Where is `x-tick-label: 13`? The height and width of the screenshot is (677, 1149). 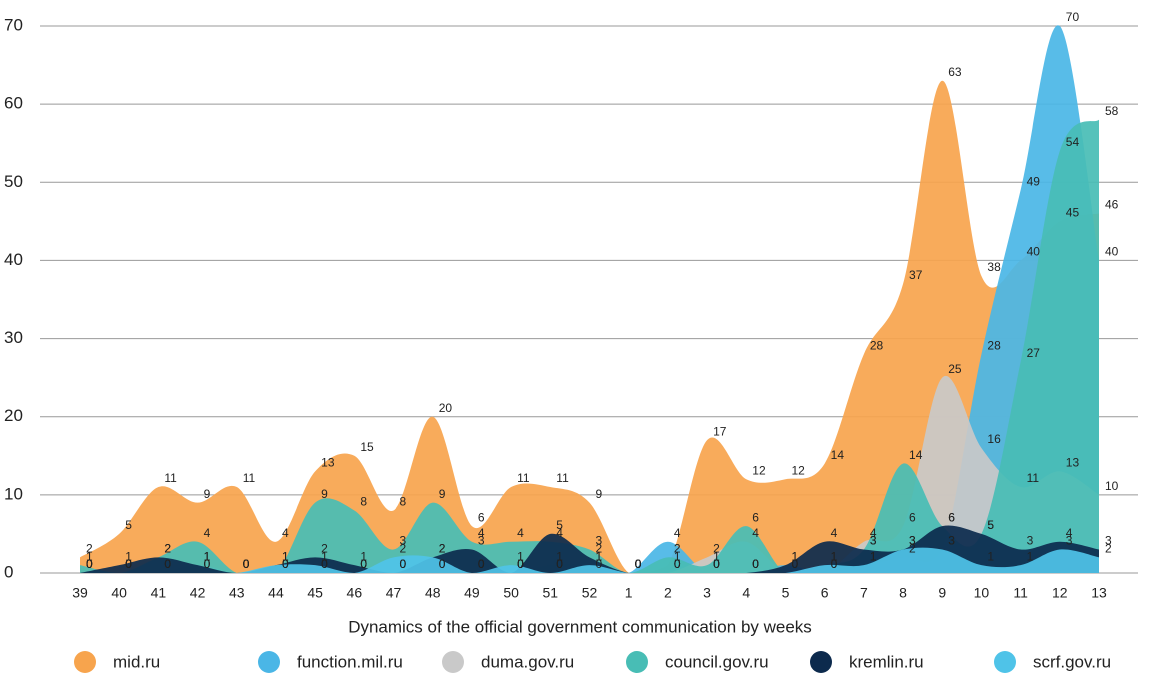
x-tick-label: 13 is located at coordinates (1099, 593).